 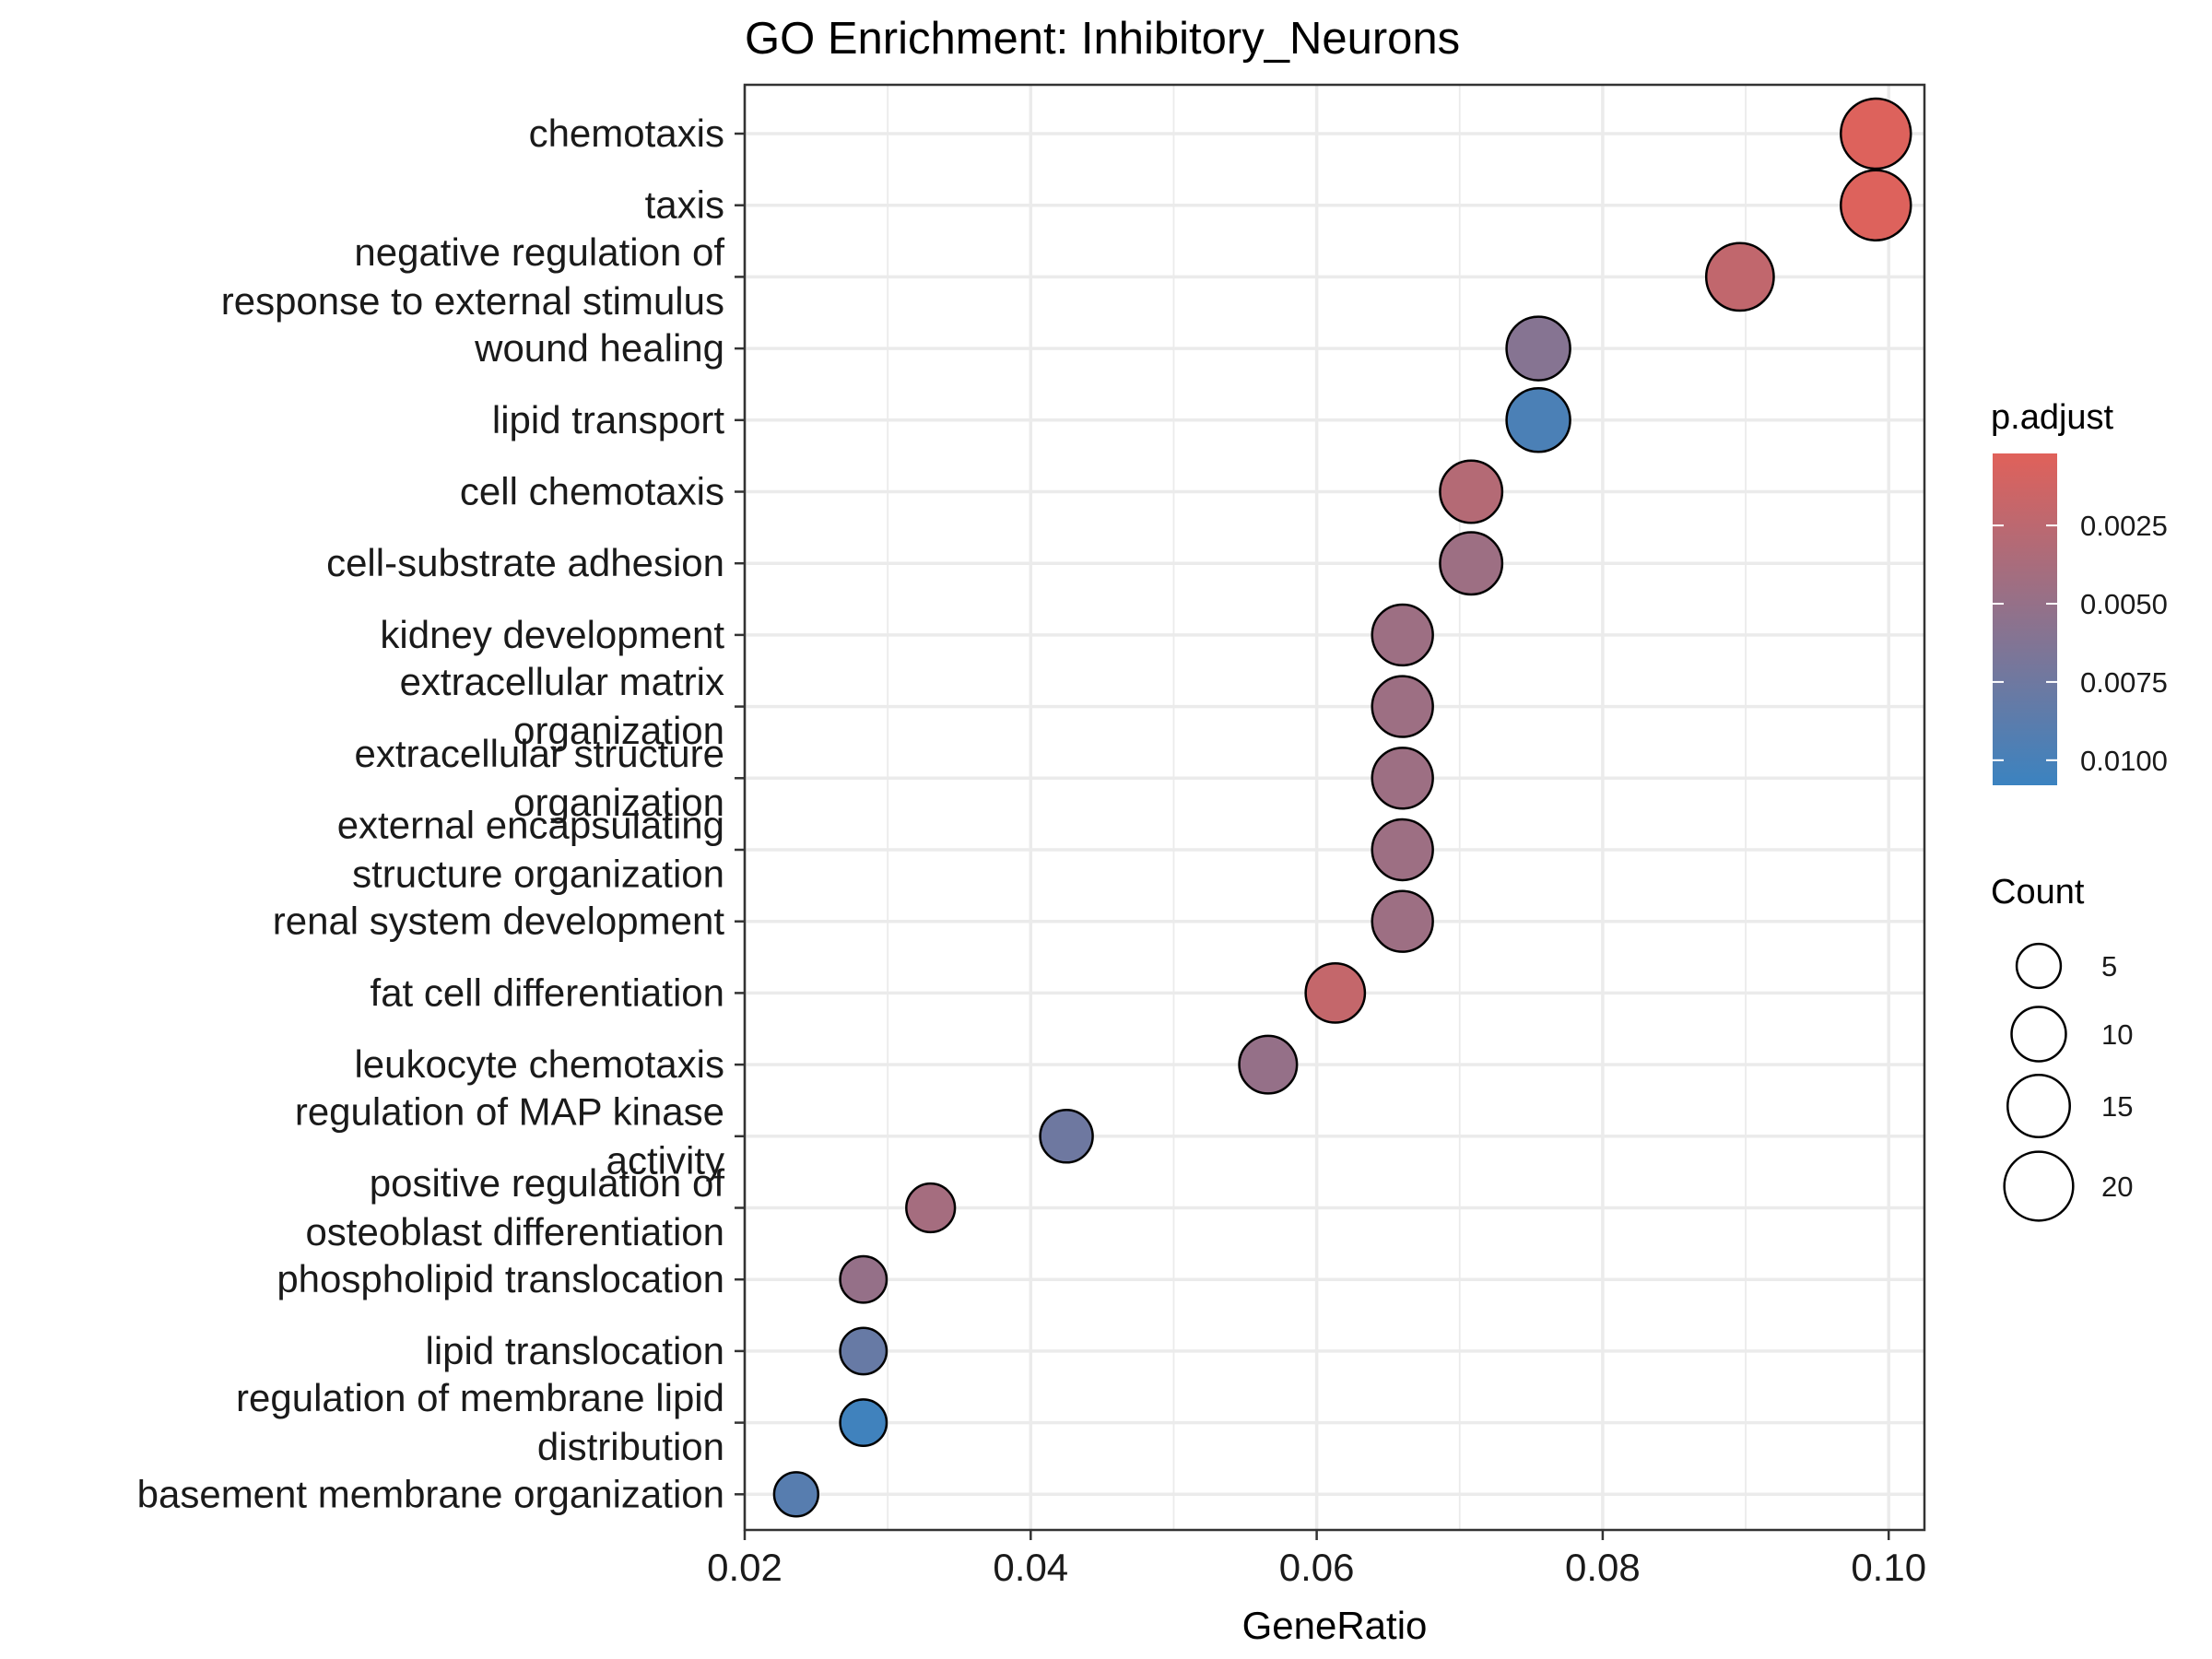 What do you see at coordinates (547, 1183) in the screenshot?
I see `y-axis-label: positive regulation of` at bounding box center [547, 1183].